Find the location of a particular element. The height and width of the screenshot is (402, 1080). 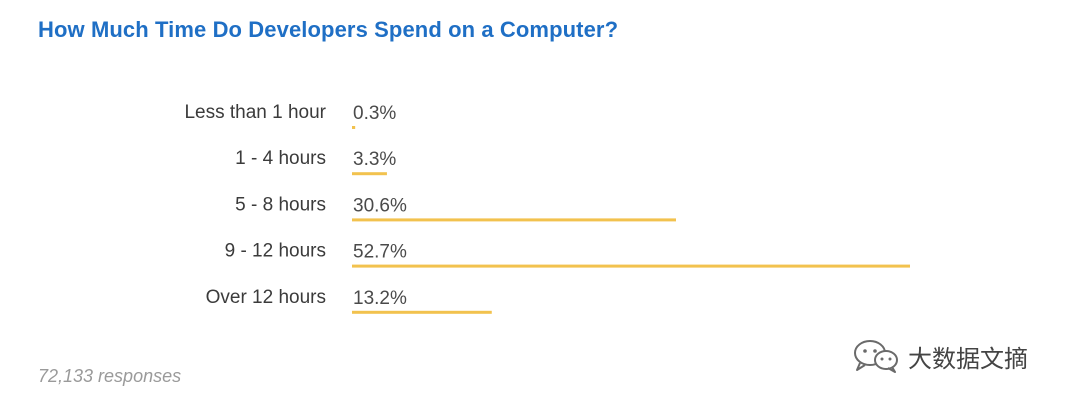

value-label: 52.7% is located at coordinates (380, 252).